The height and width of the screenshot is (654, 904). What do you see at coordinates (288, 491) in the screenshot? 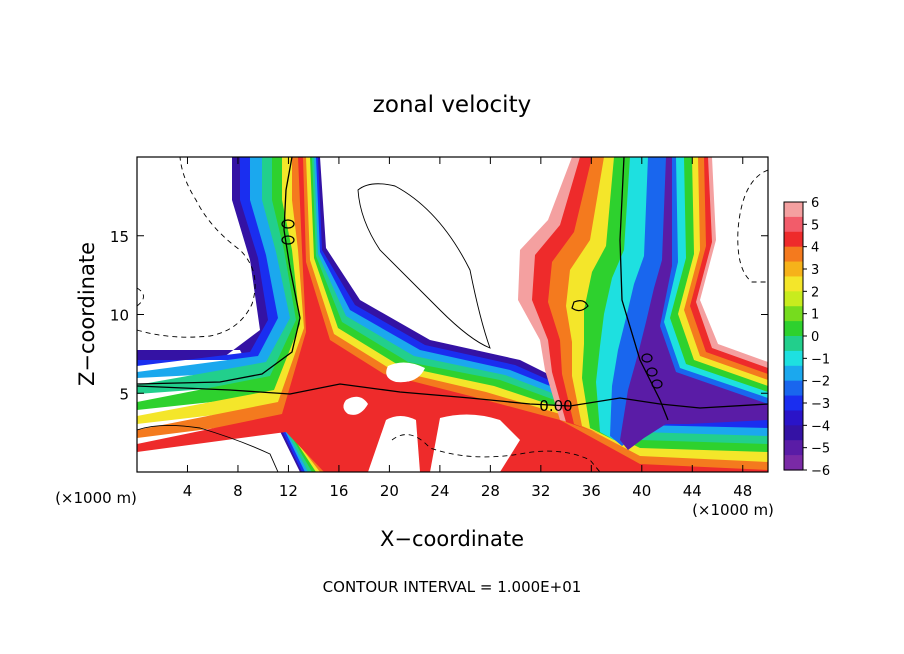
I see `x-tick-label: 12` at bounding box center [288, 491].